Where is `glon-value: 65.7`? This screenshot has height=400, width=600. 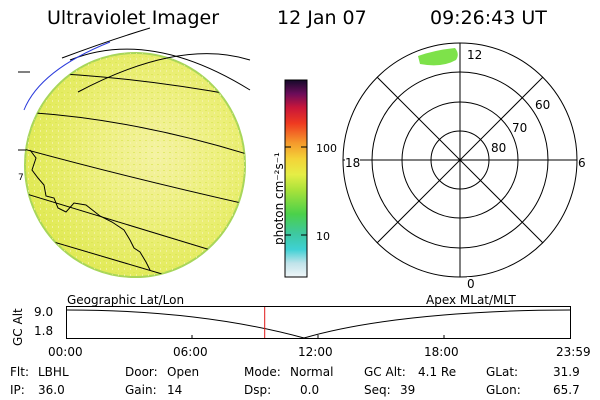
glon-value: 65.7 is located at coordinates (566, 390).